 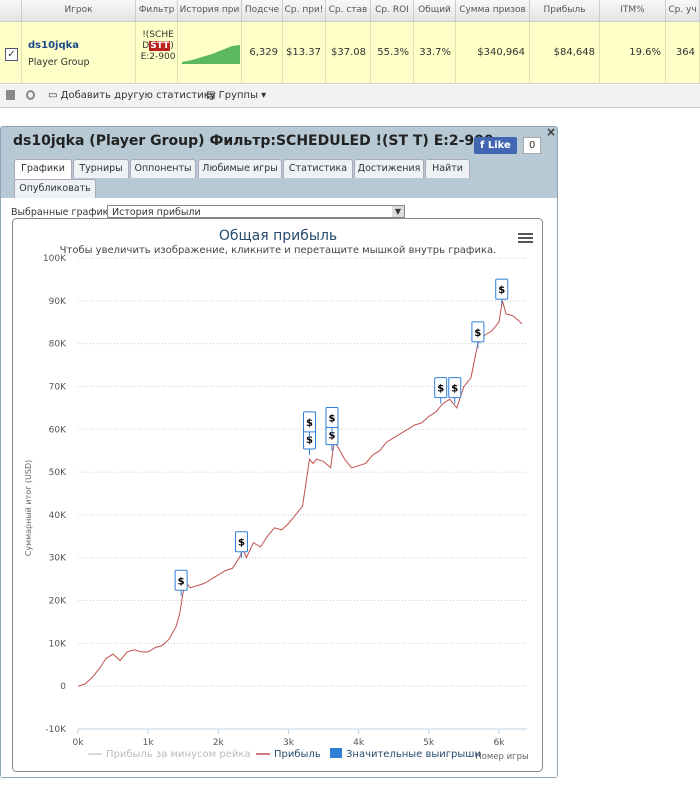 I want to click on y-tick-label: 40K, so click(x=58, y=516).